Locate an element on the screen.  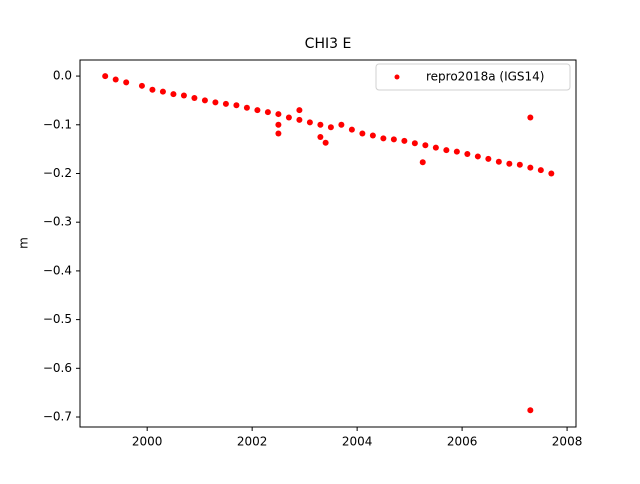
y-tick-label: 0.0 is located at coordinates (62, 76).